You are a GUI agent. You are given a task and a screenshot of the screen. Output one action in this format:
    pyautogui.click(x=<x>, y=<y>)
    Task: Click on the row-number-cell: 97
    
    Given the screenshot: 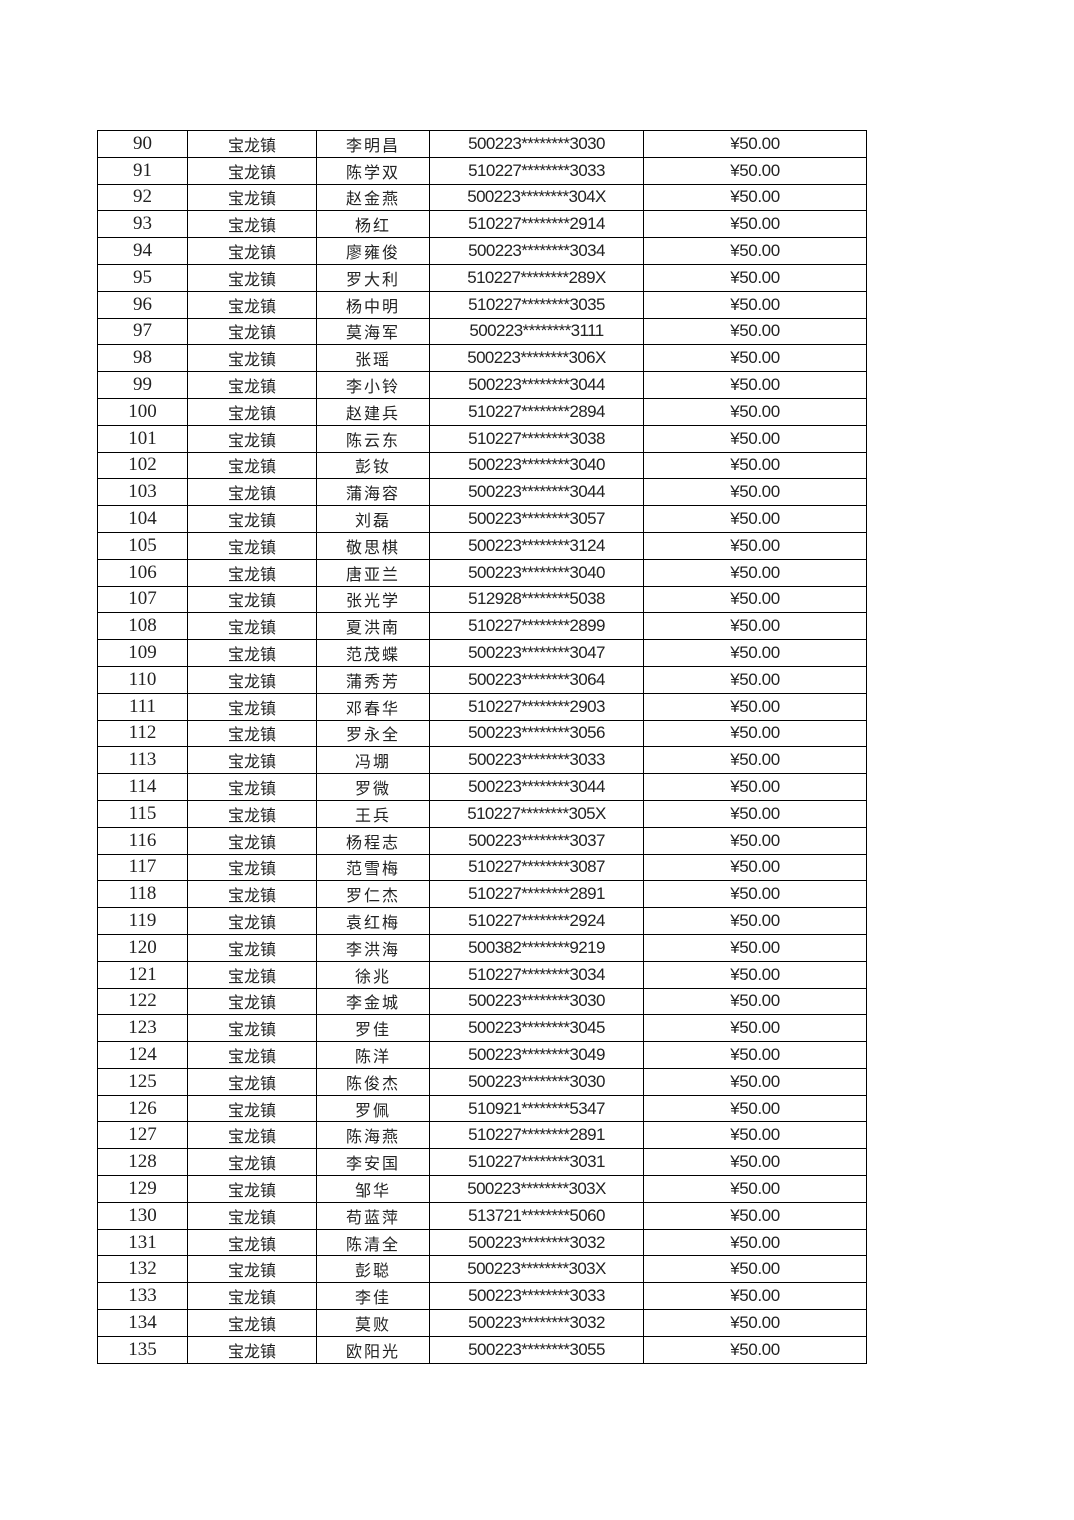 What is the action you would take?
    pyautogui.click(x=142, y=331)
    